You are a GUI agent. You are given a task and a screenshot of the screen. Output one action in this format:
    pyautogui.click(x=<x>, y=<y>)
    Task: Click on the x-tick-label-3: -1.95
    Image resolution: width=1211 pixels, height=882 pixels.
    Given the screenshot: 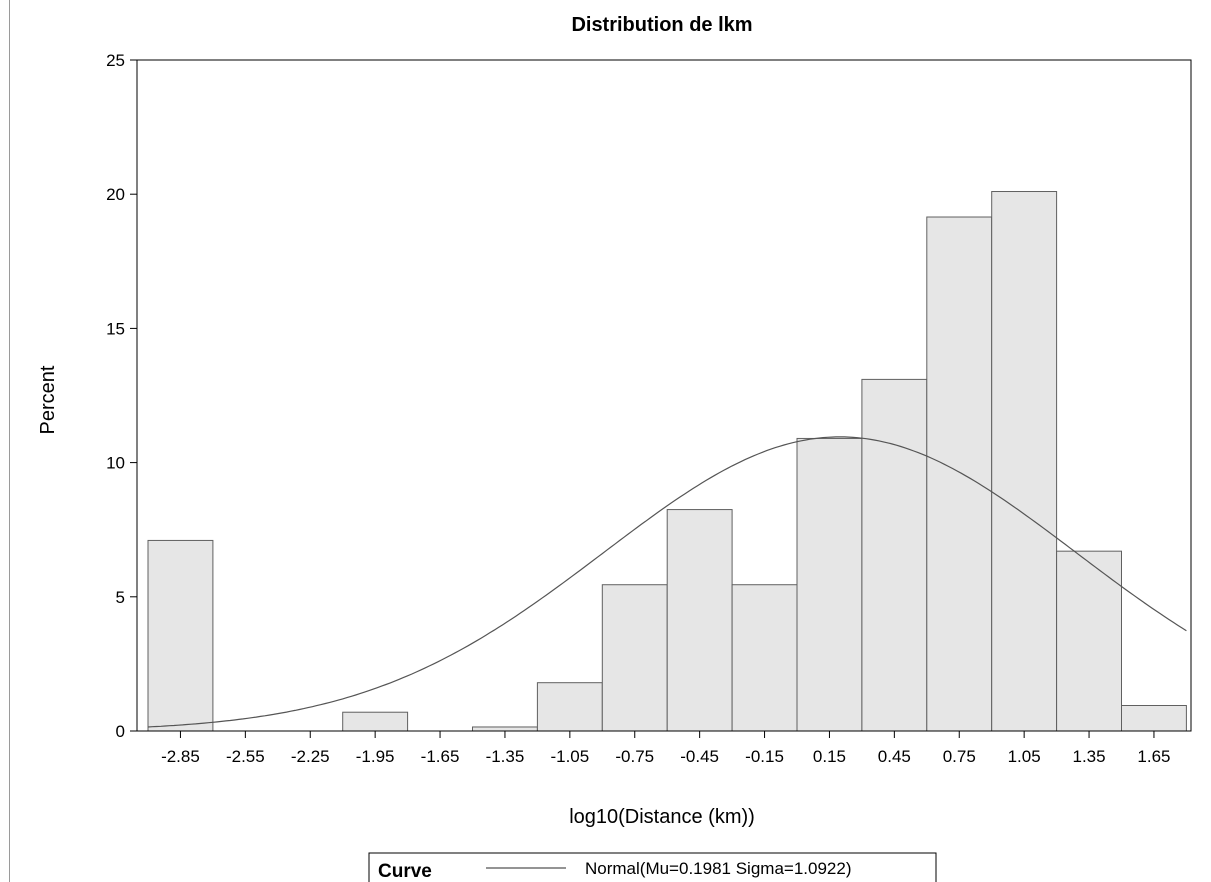 What is the action you would take?
    pyautogui.click(x=375, y=756)
    